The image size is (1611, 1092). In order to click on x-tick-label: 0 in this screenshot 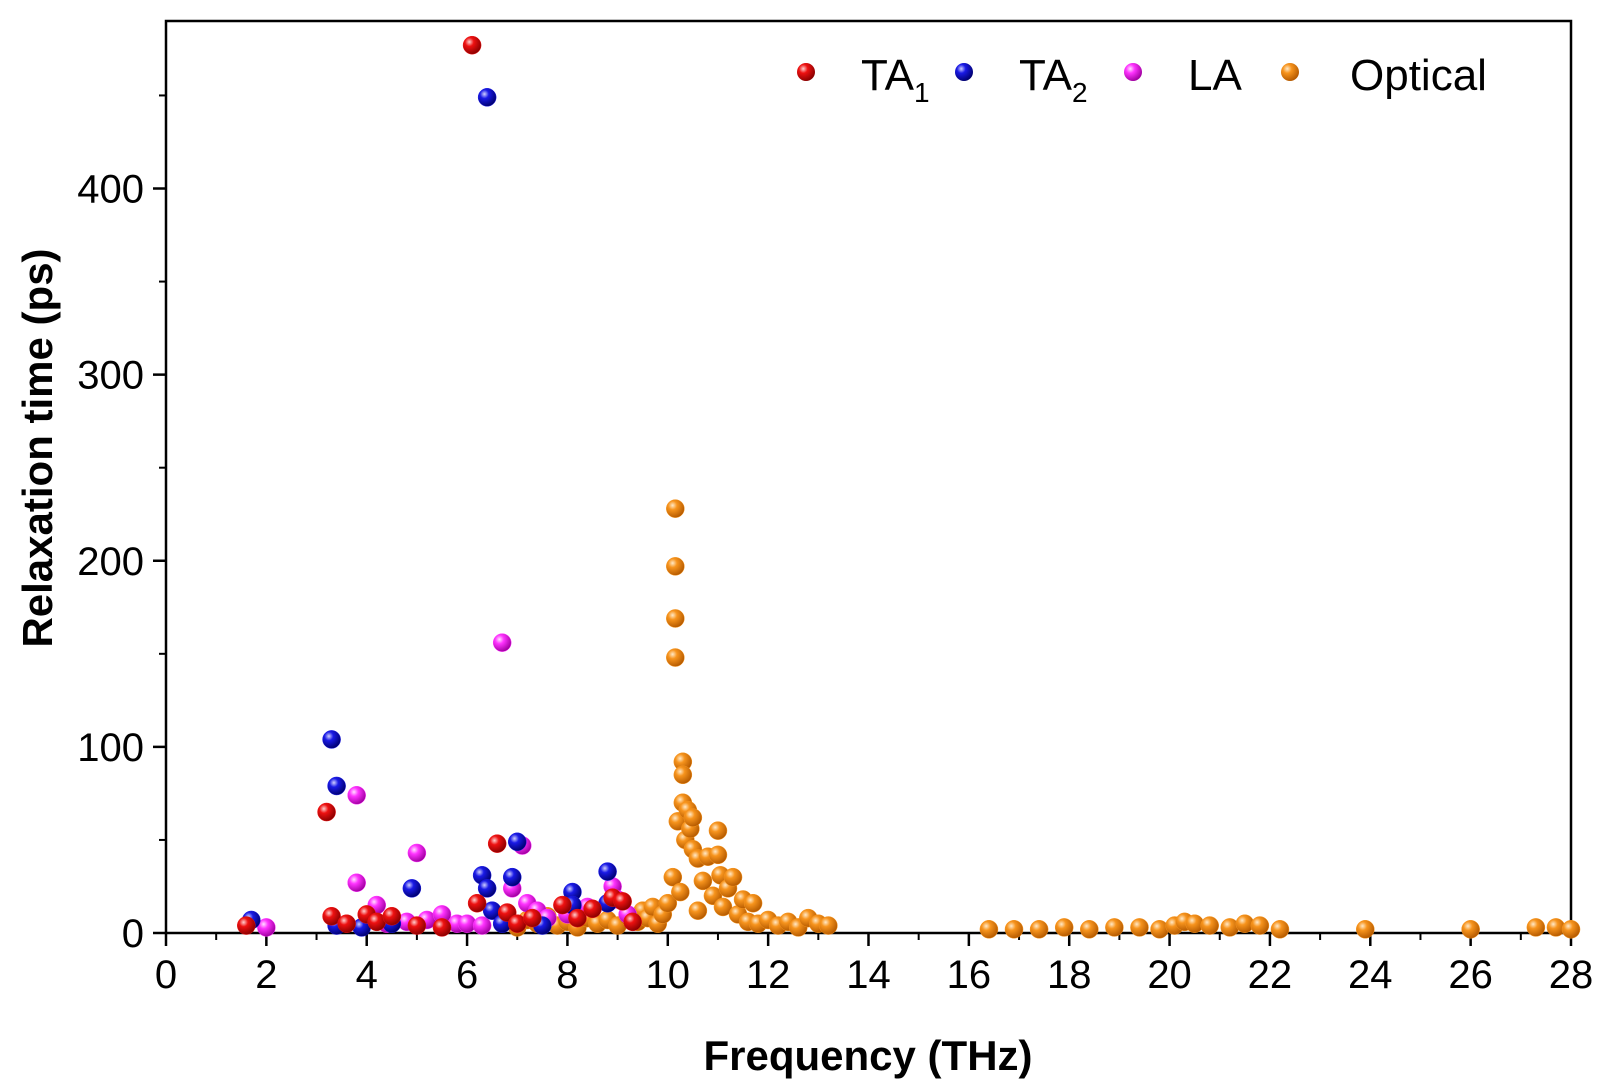, I will do `click(166, 975)`.